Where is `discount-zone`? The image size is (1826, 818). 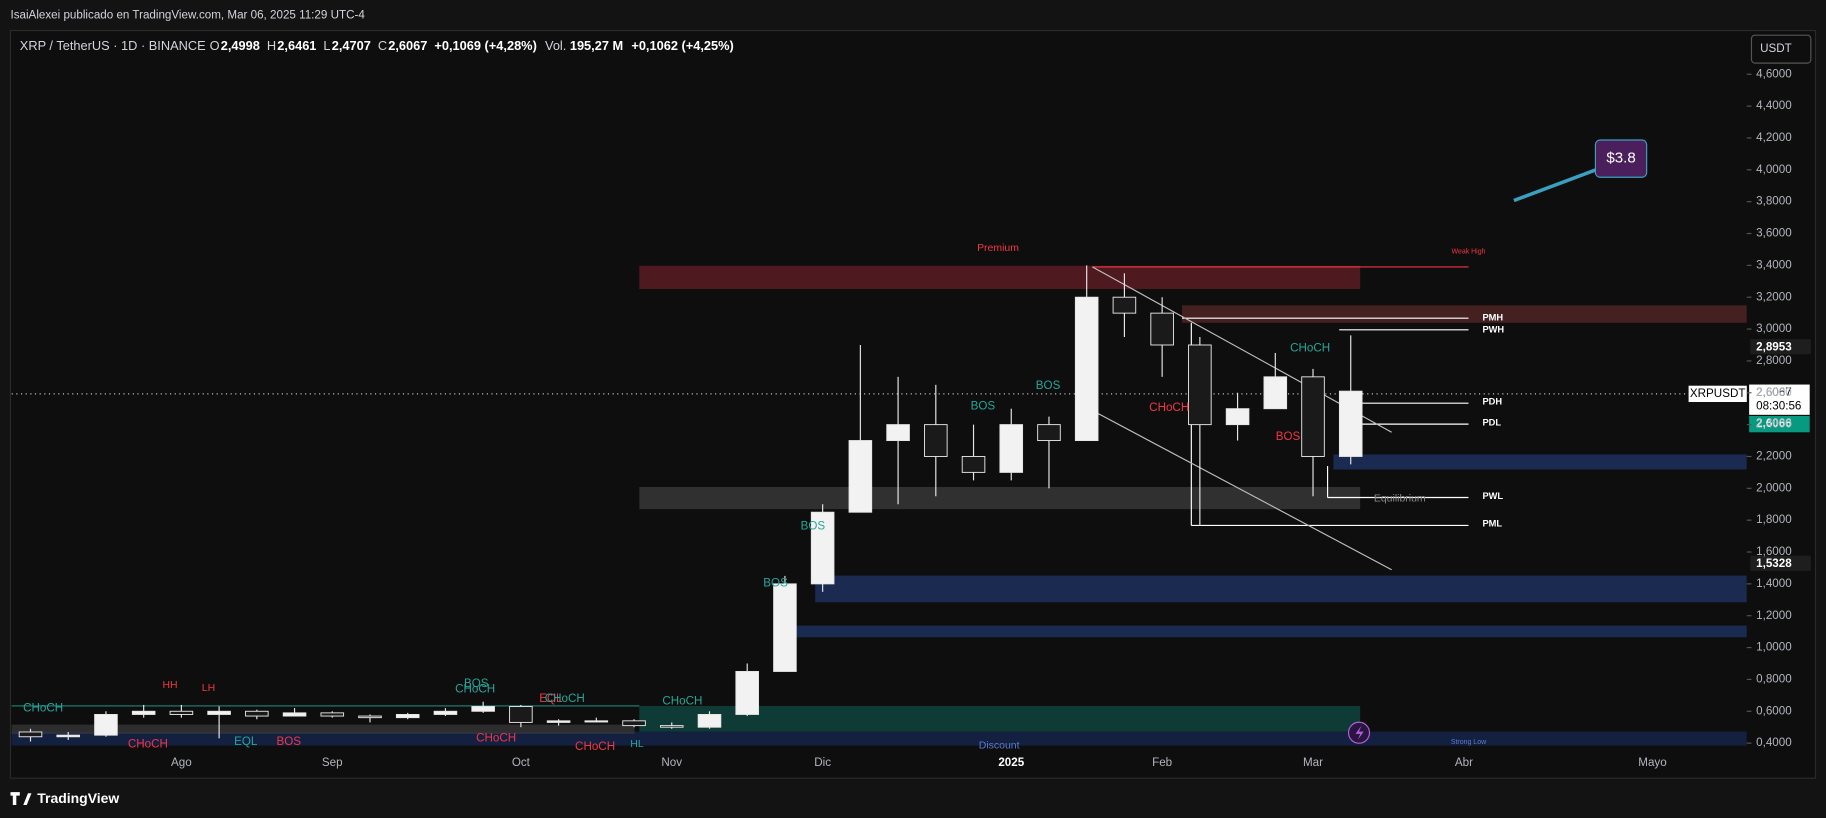
discount-zone is located at coordinates (1000, 718).